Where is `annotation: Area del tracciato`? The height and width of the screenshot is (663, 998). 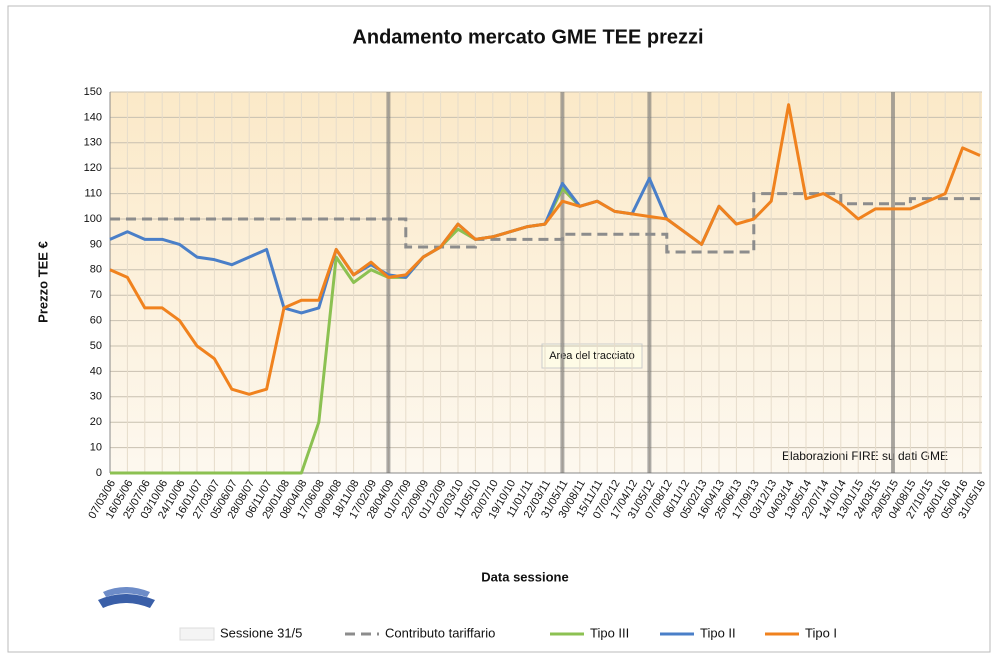 annotation: Area del tracciato is located at coordinates (592, 356).